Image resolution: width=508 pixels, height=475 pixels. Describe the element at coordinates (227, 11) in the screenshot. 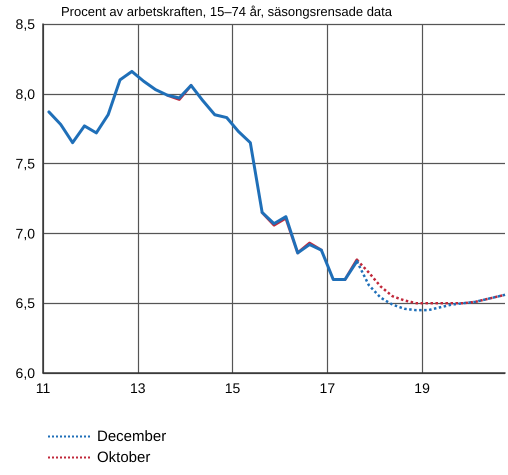

I see `chart-subtitle: Procent av arbetskraften, 15–74 år, säsongsrensade data` at that location.